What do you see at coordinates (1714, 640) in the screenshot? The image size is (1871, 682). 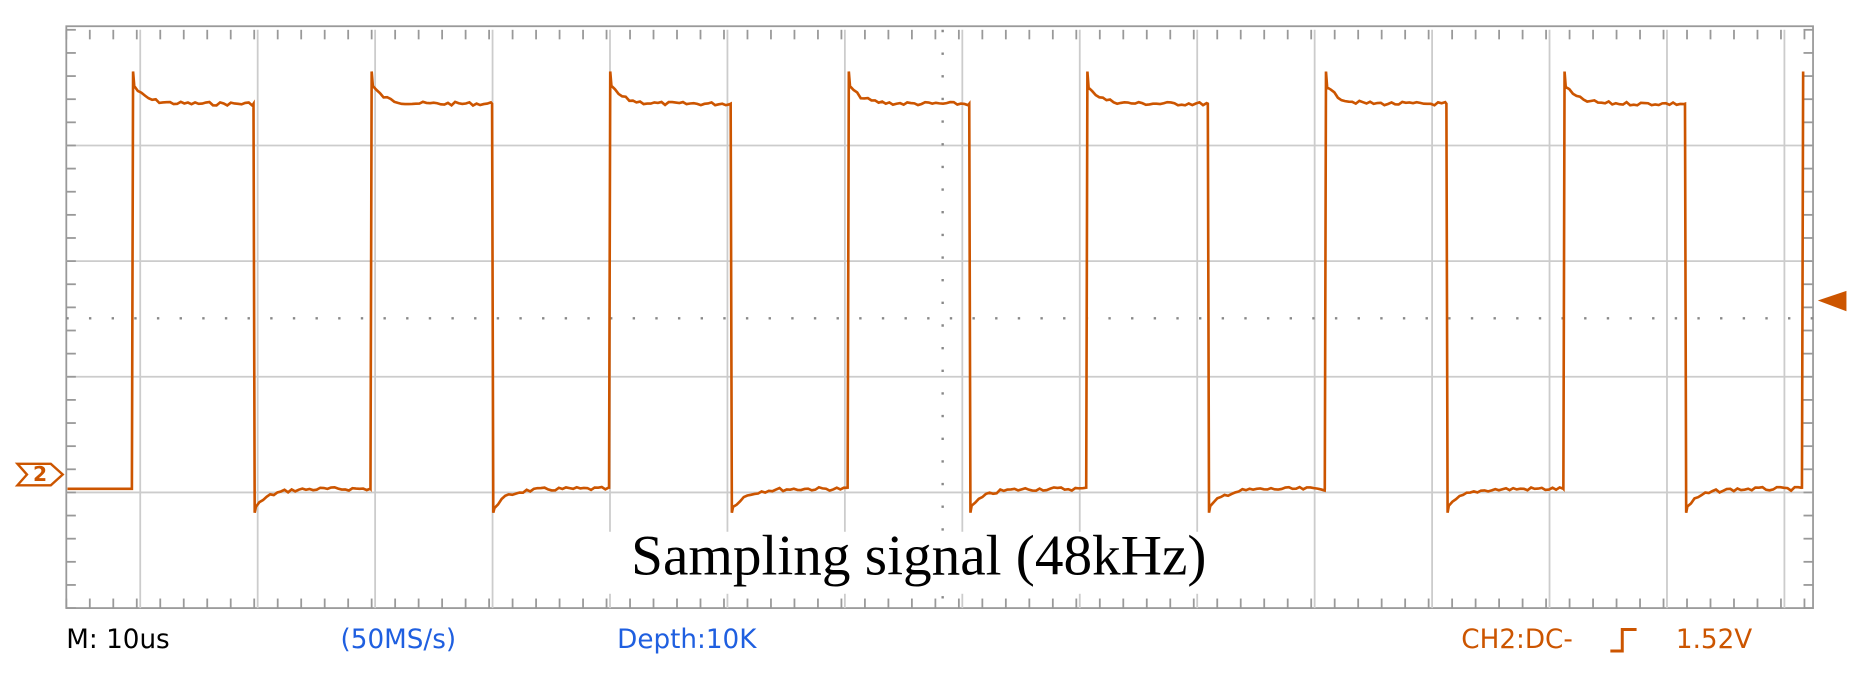 I see `trigger-level: 1.52V` at bounding box center [1714, 640].